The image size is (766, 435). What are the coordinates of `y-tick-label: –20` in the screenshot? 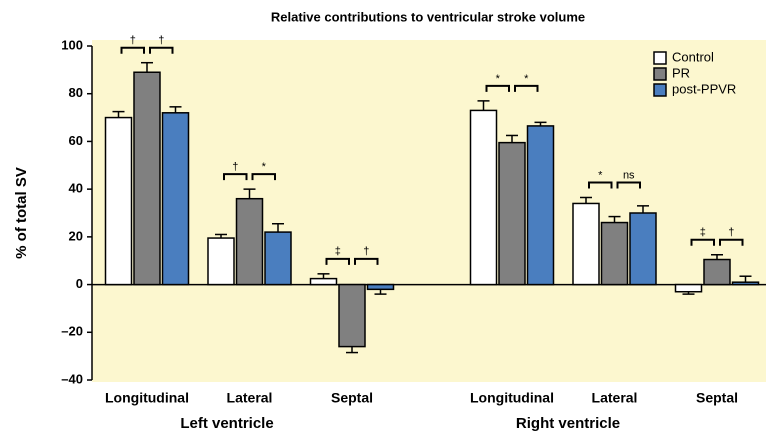 It's located at (72, 331).